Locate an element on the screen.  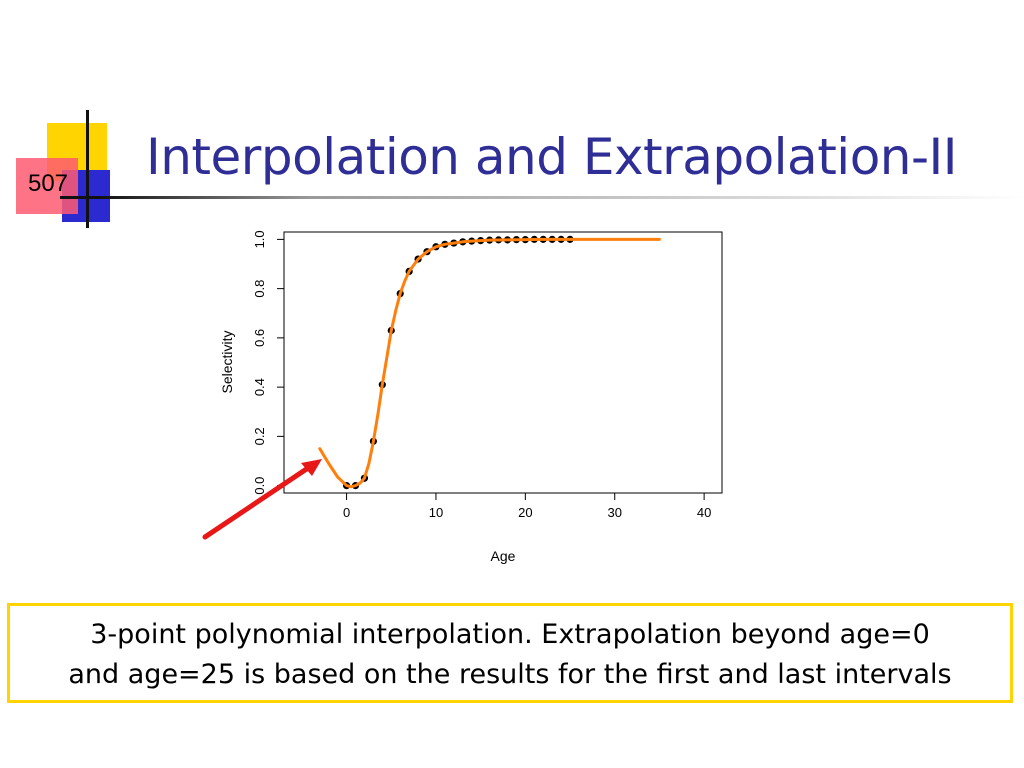
arrow-head is located at coordinates (311, 467).